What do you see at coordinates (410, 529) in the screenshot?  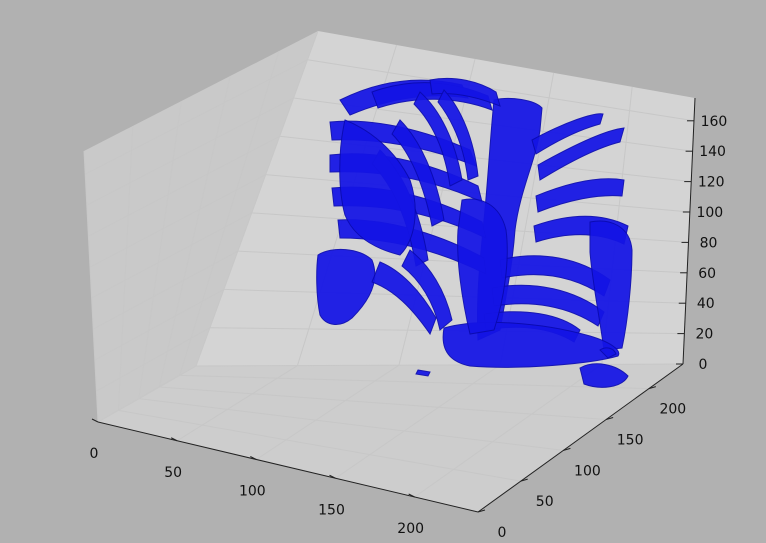 I see `x-tick-label: 200` at bounding box center [410, 529].